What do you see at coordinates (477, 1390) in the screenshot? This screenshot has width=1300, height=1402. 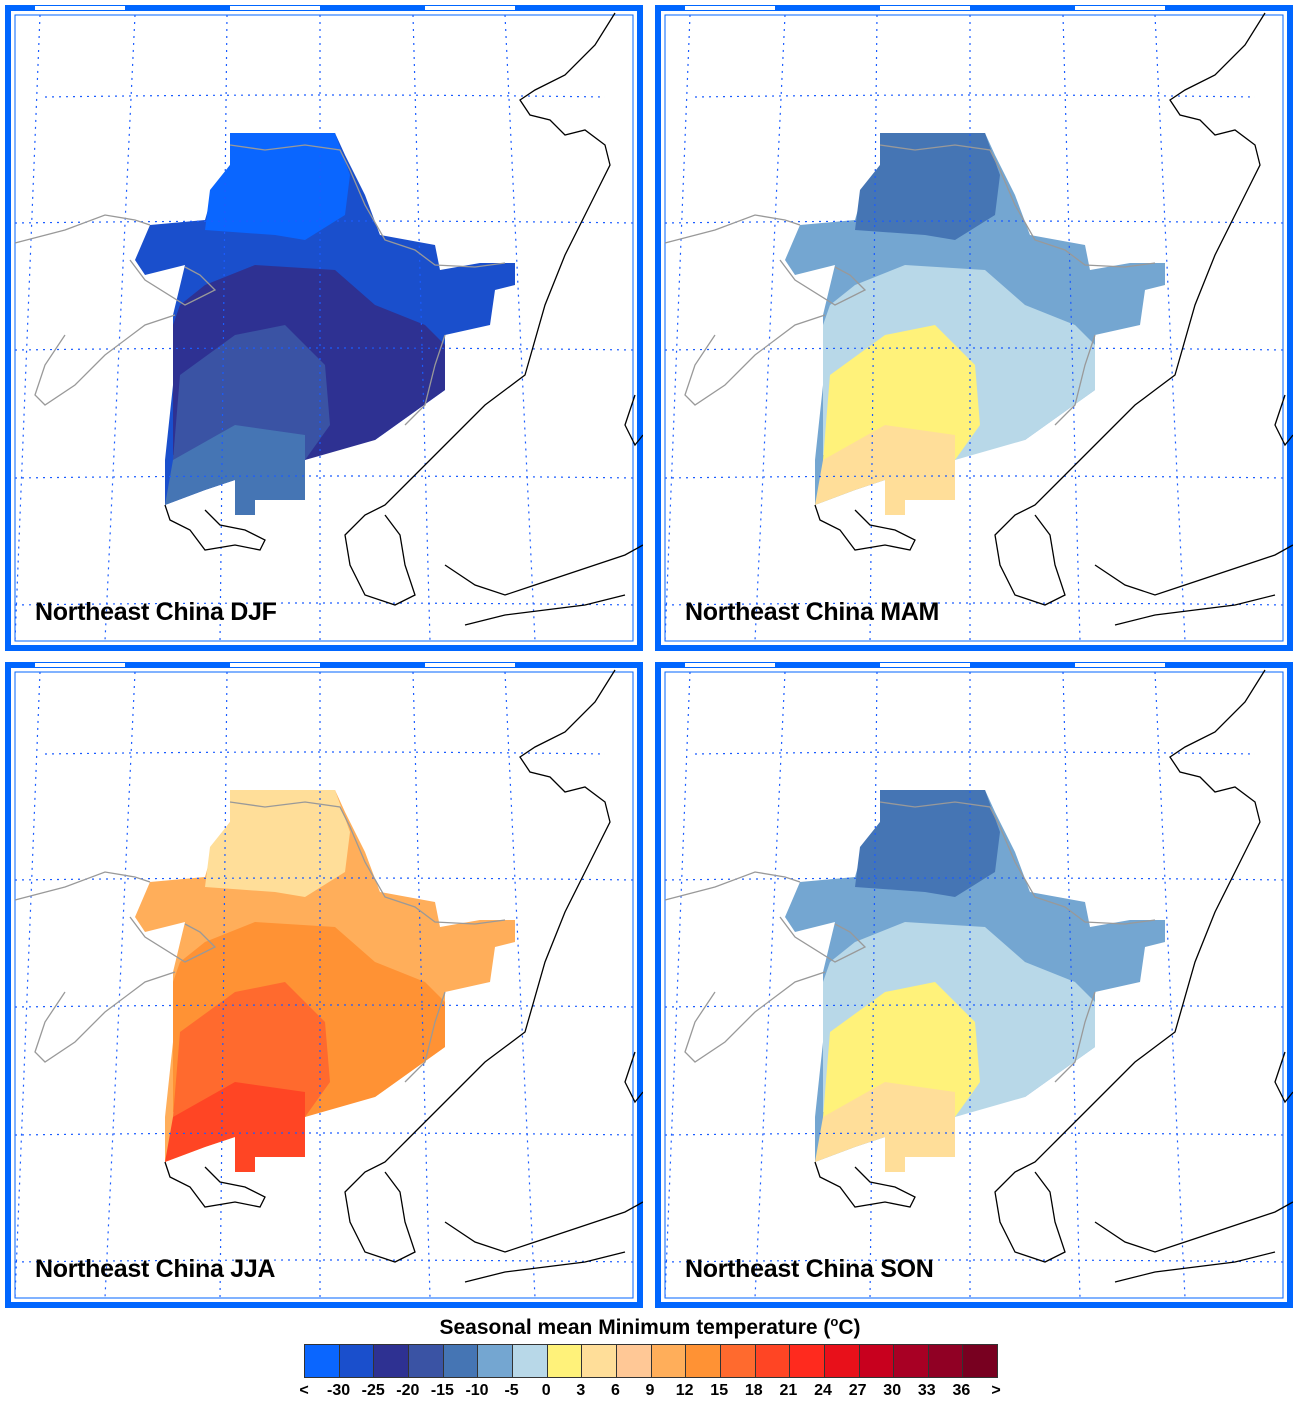 I see `colorbar-tick-label: -10` at bounding box center [477, 1390].